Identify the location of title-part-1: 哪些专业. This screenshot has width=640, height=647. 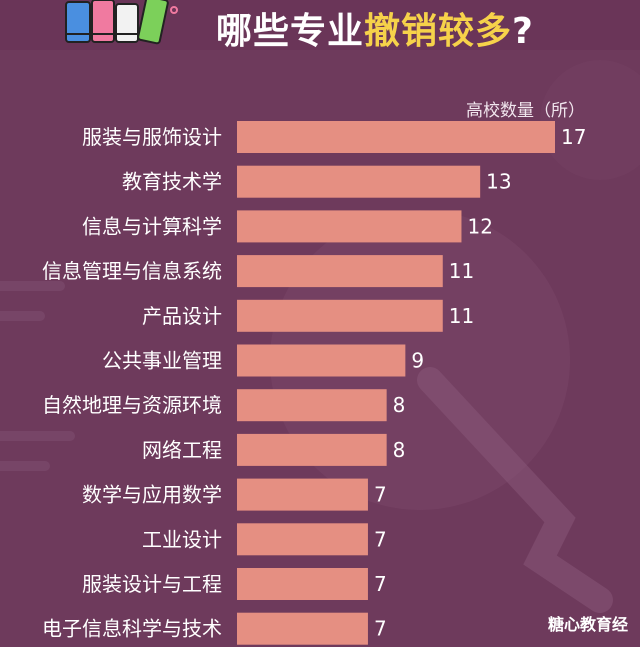
(290, 31).